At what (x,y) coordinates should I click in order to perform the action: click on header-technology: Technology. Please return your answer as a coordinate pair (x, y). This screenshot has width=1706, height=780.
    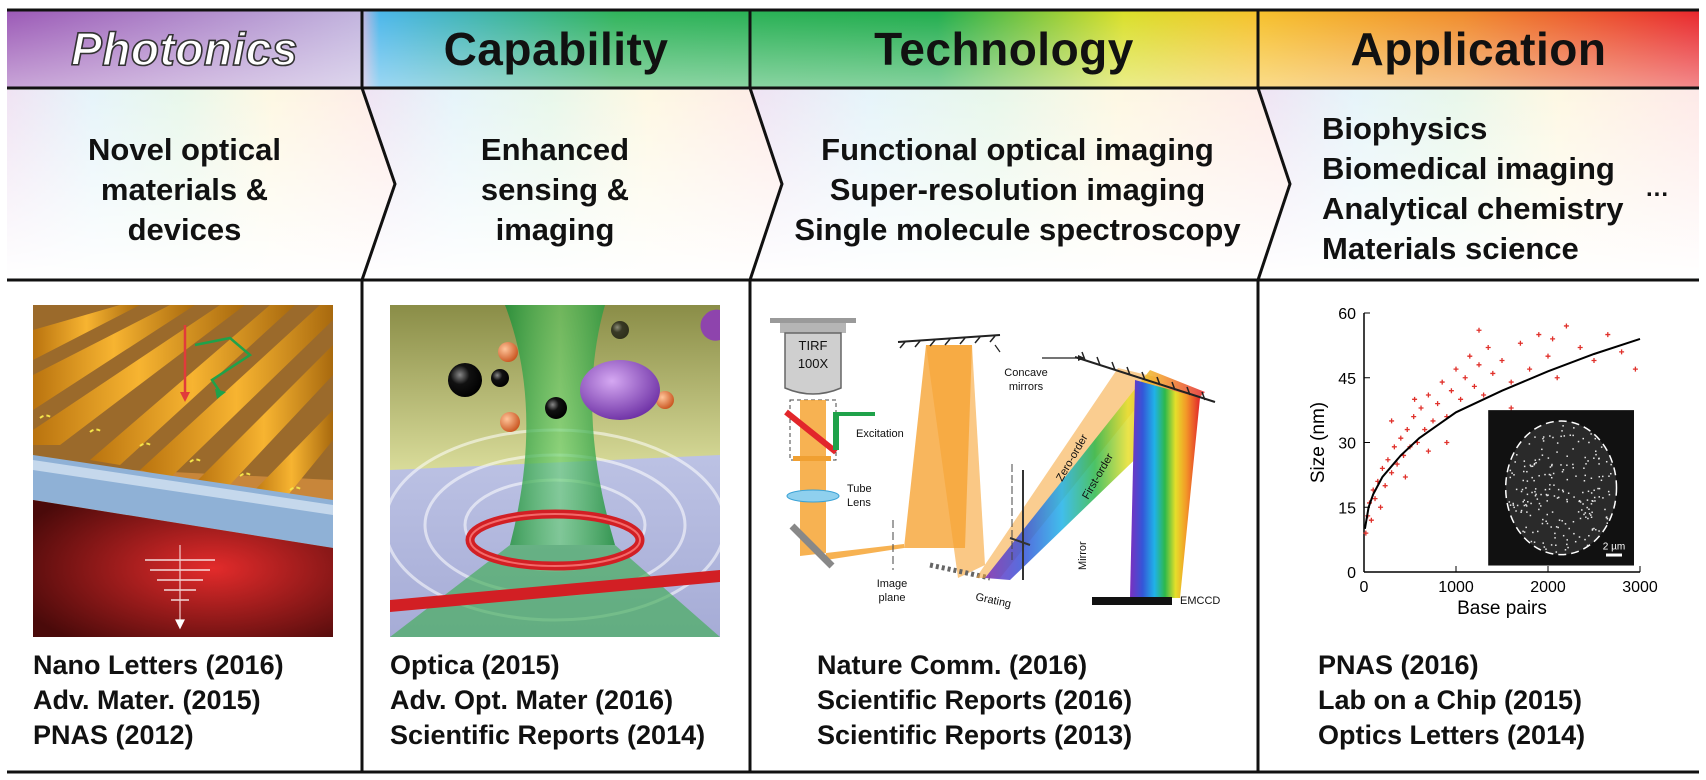
    Looking at the image, I should click on (1004, 48).